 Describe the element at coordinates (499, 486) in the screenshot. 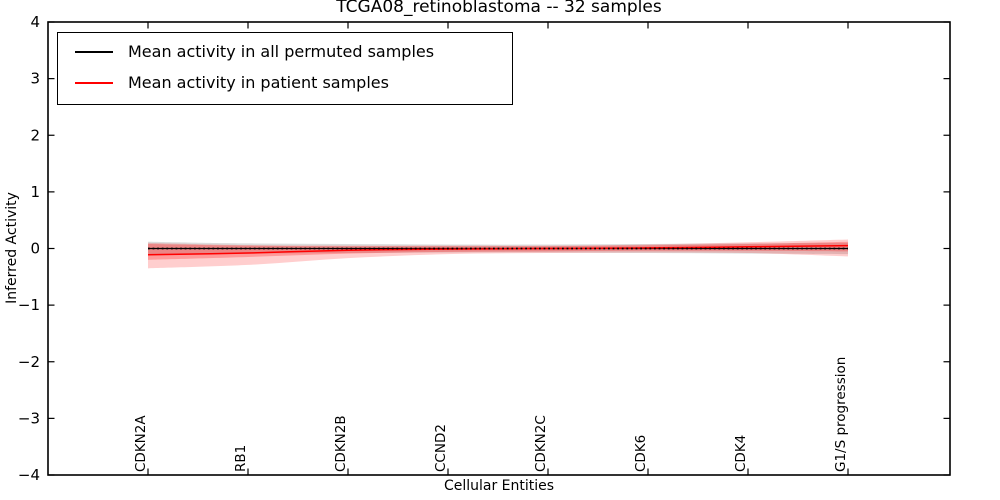

I see `x-axis-label: Cellular Entities` at that location.